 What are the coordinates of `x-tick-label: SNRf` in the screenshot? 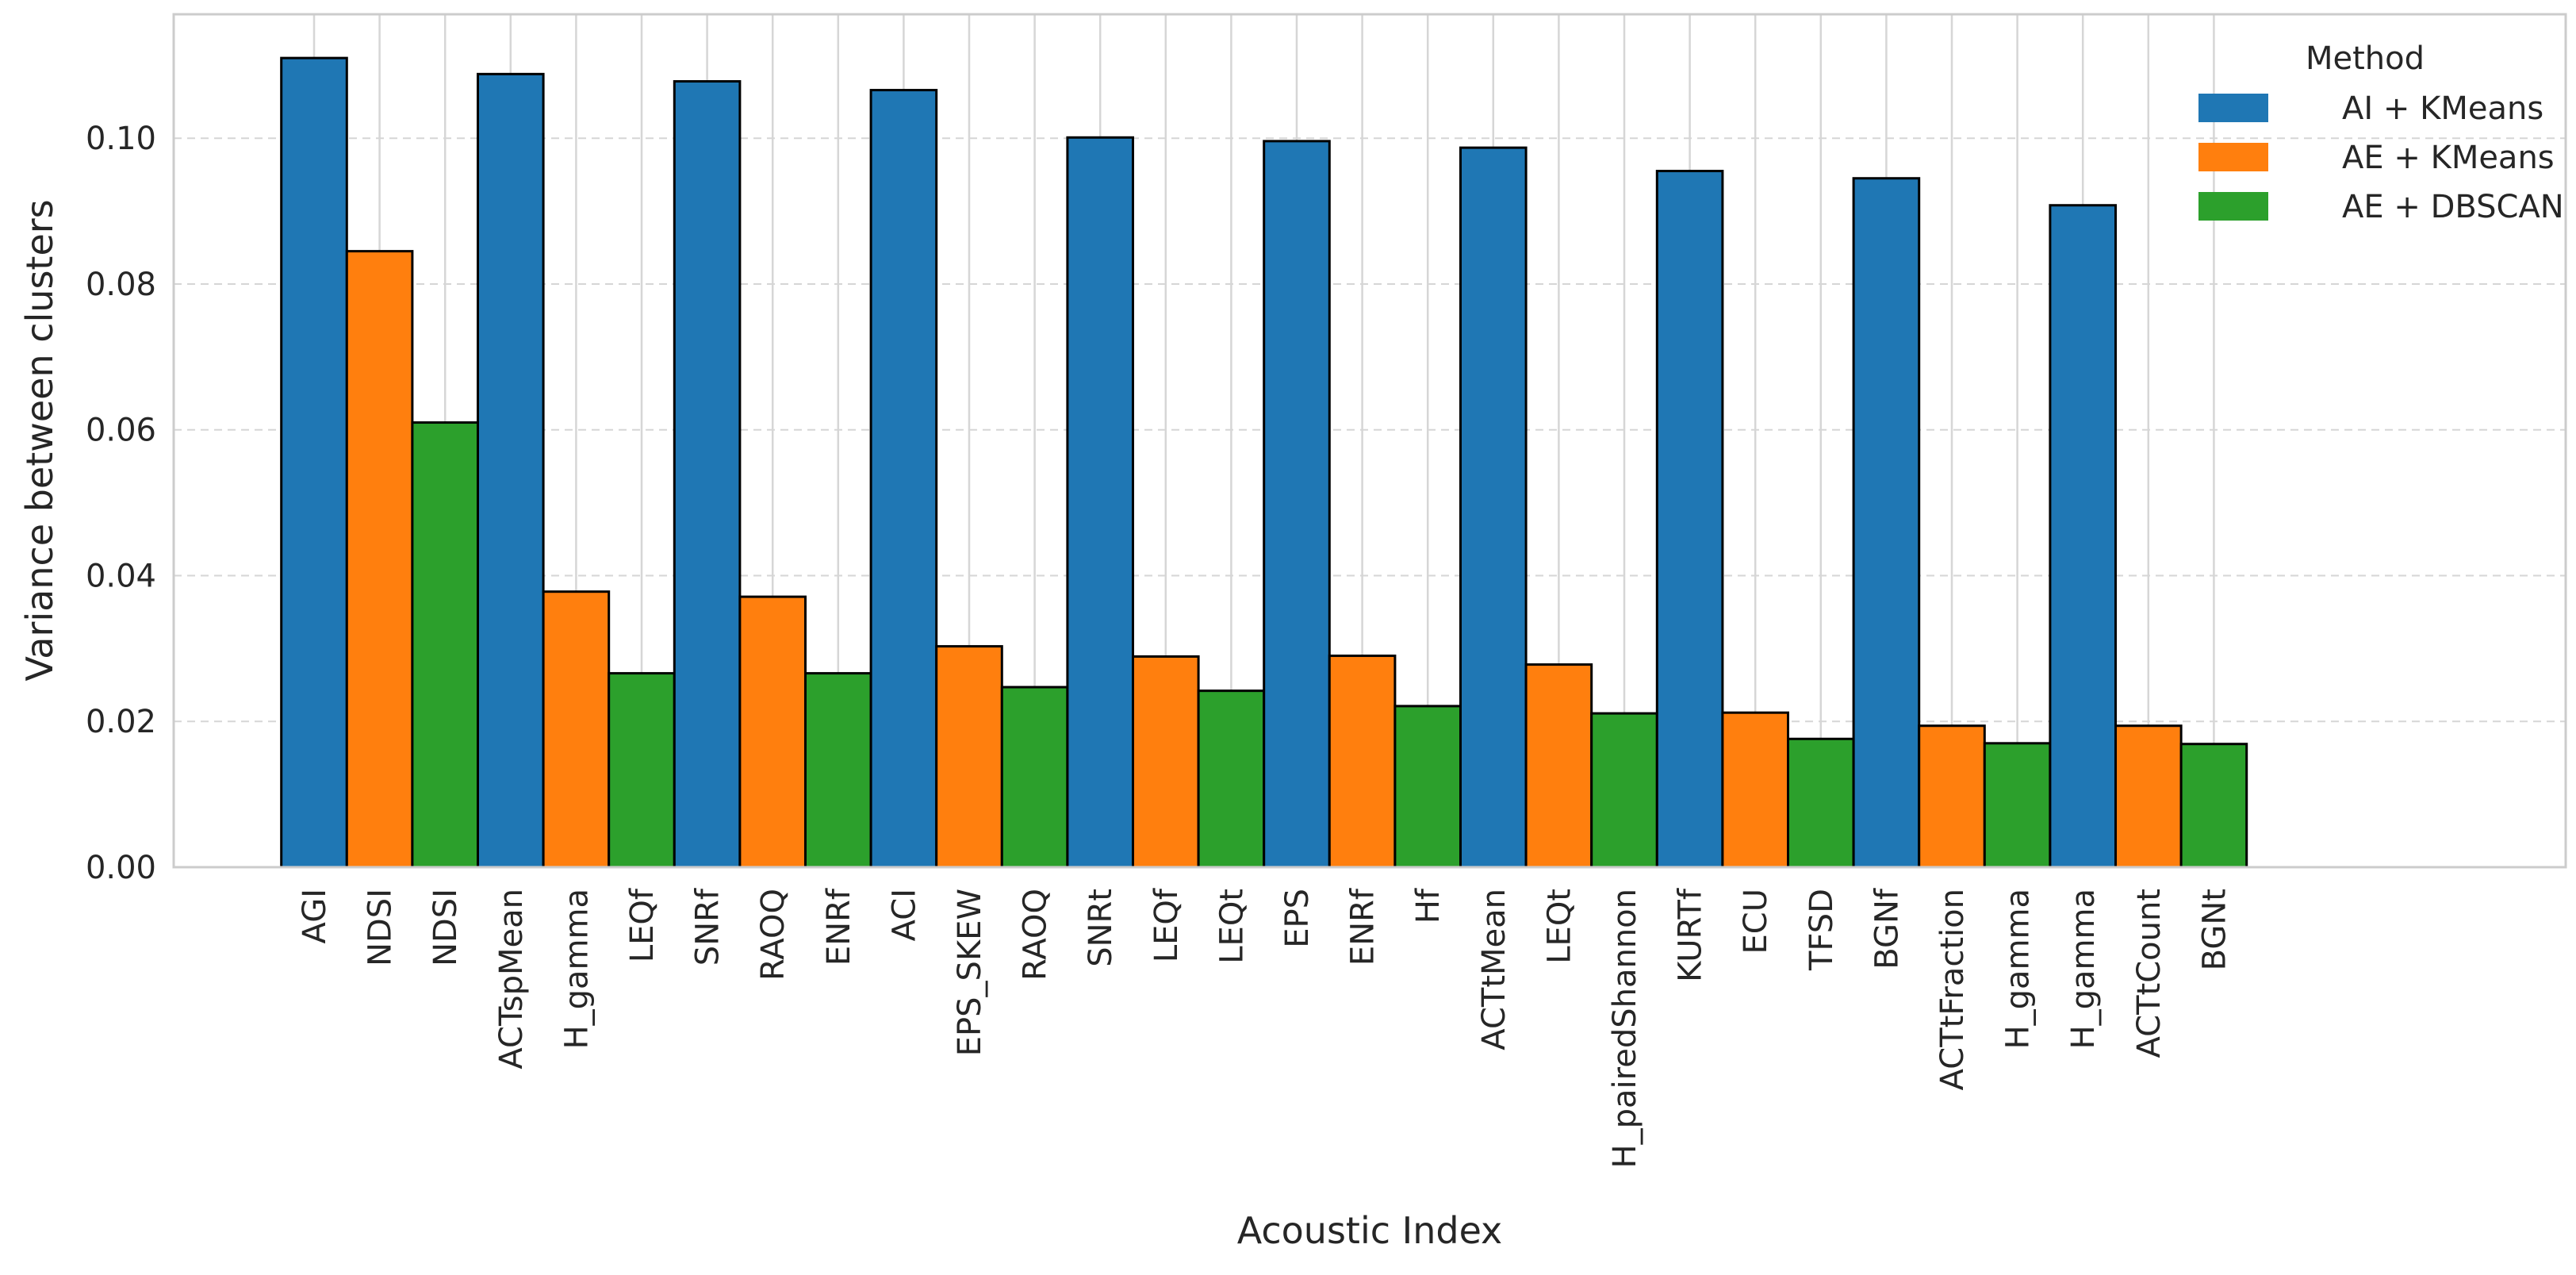 It's located at (708, 927).